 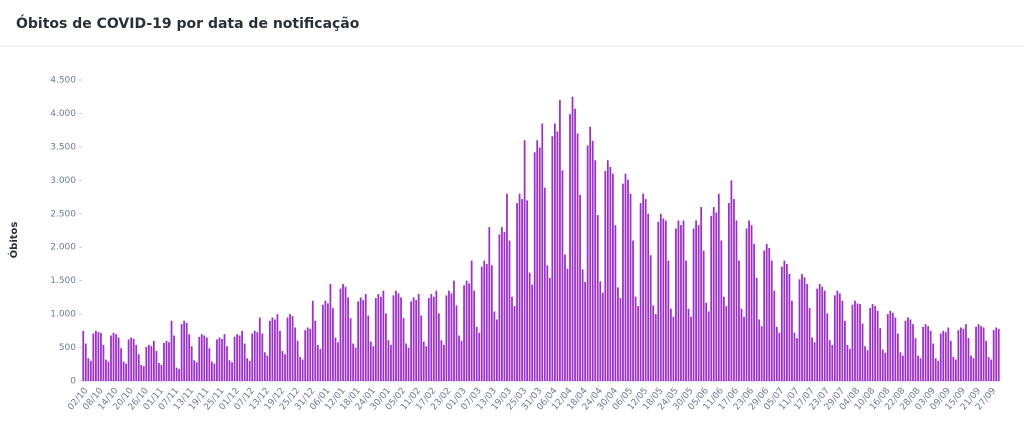 I want to click on y-tick-label: 1.500, so click(x=63, y=281).